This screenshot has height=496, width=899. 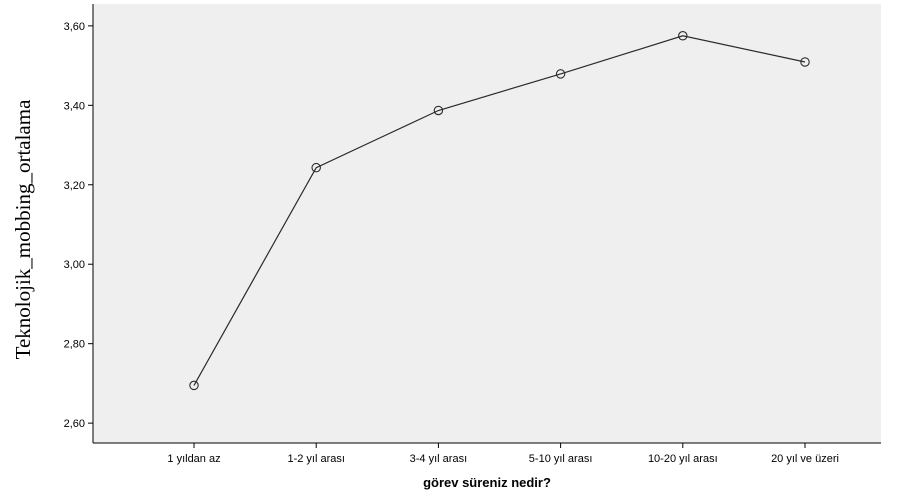 I want to click on y-tick-label: 3,20, so click(x=74, y=186).